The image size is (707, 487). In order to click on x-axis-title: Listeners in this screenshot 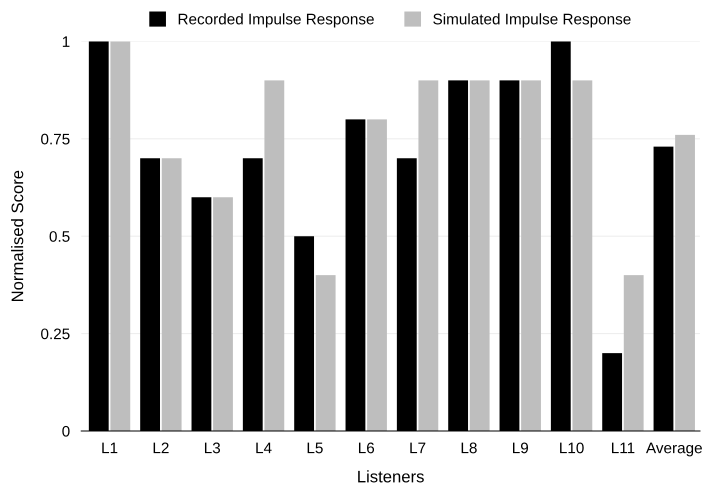, I will do `click(391, 476)`.